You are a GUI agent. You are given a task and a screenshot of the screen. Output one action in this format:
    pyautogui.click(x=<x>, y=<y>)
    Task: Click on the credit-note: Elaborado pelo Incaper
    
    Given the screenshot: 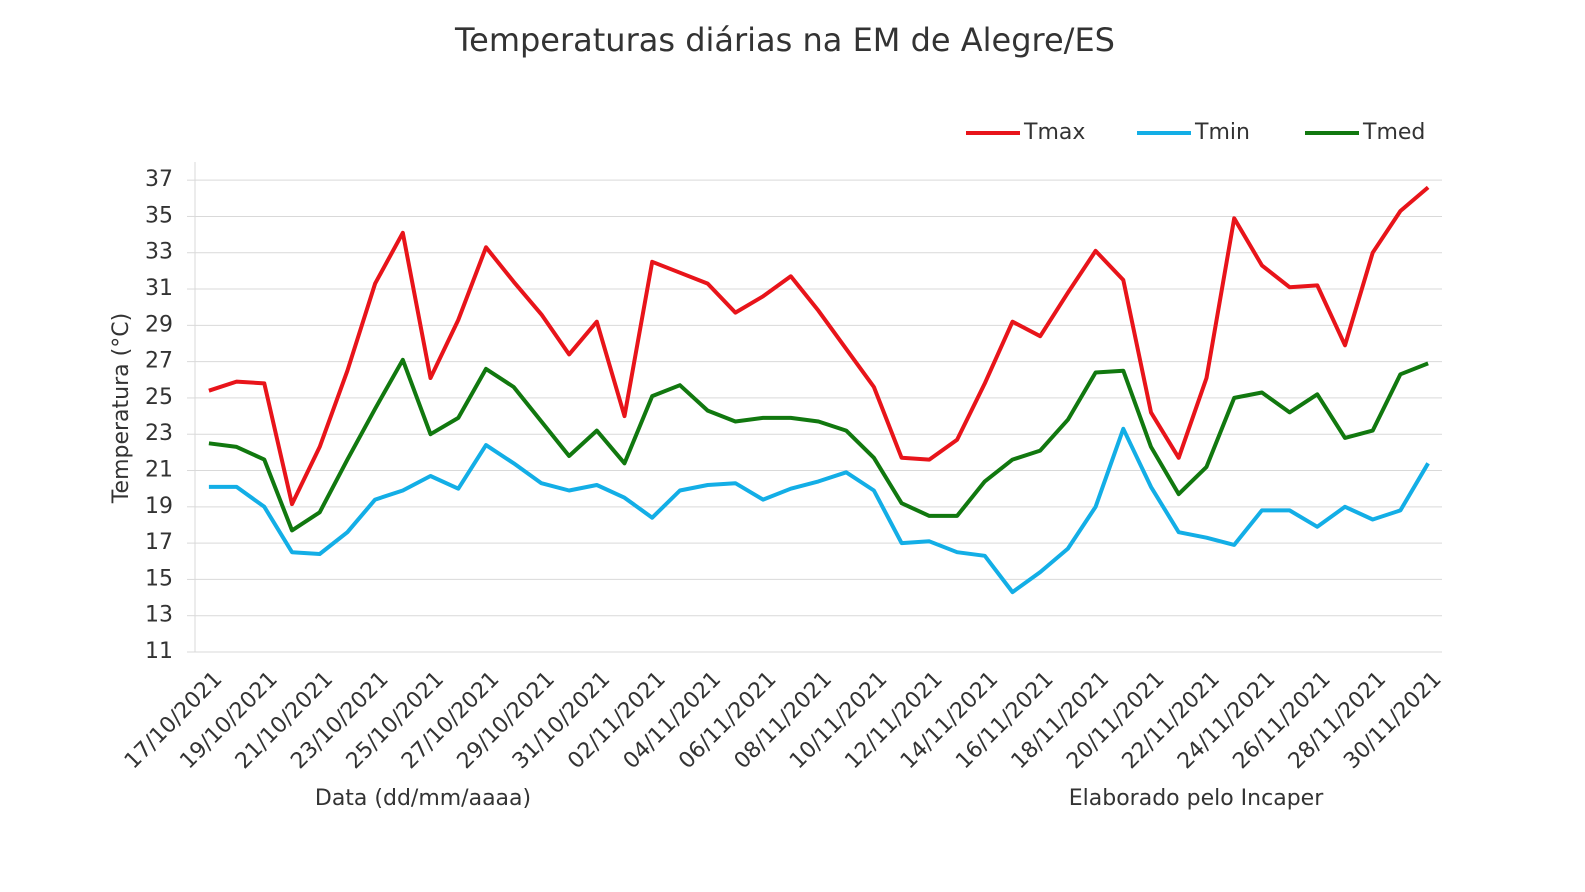 What is the action you would take?
    pyautogui.click(x=1196, y=798)
    